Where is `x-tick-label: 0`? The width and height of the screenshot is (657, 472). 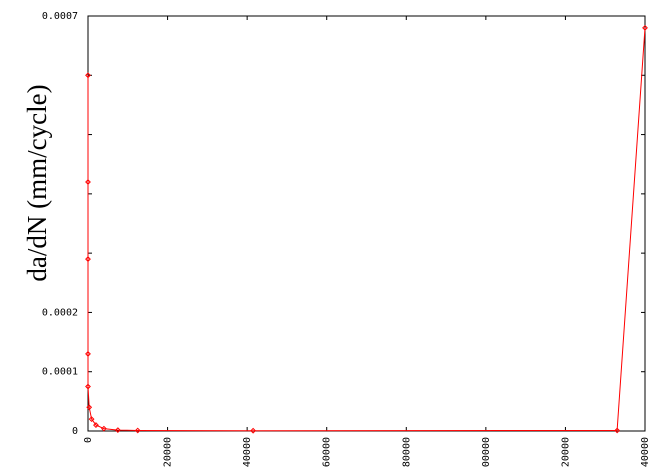
x-tick-label: 0 is located at coordinates (88, 440).